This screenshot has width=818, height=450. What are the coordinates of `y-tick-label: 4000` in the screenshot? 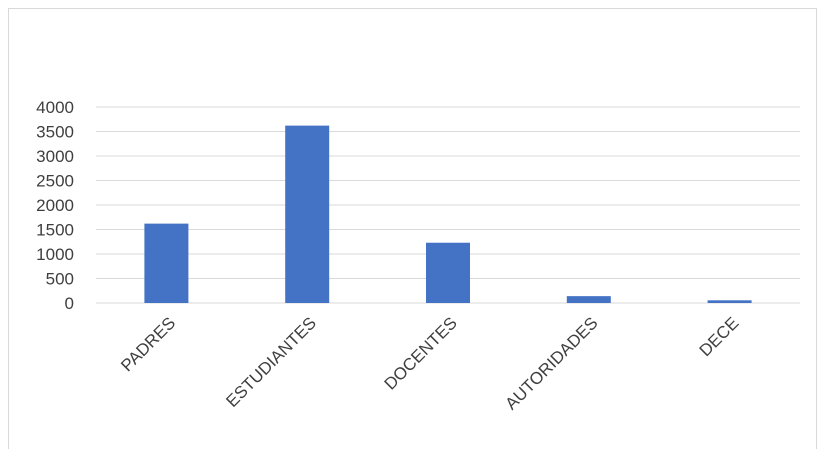 It's located at (55, 107).